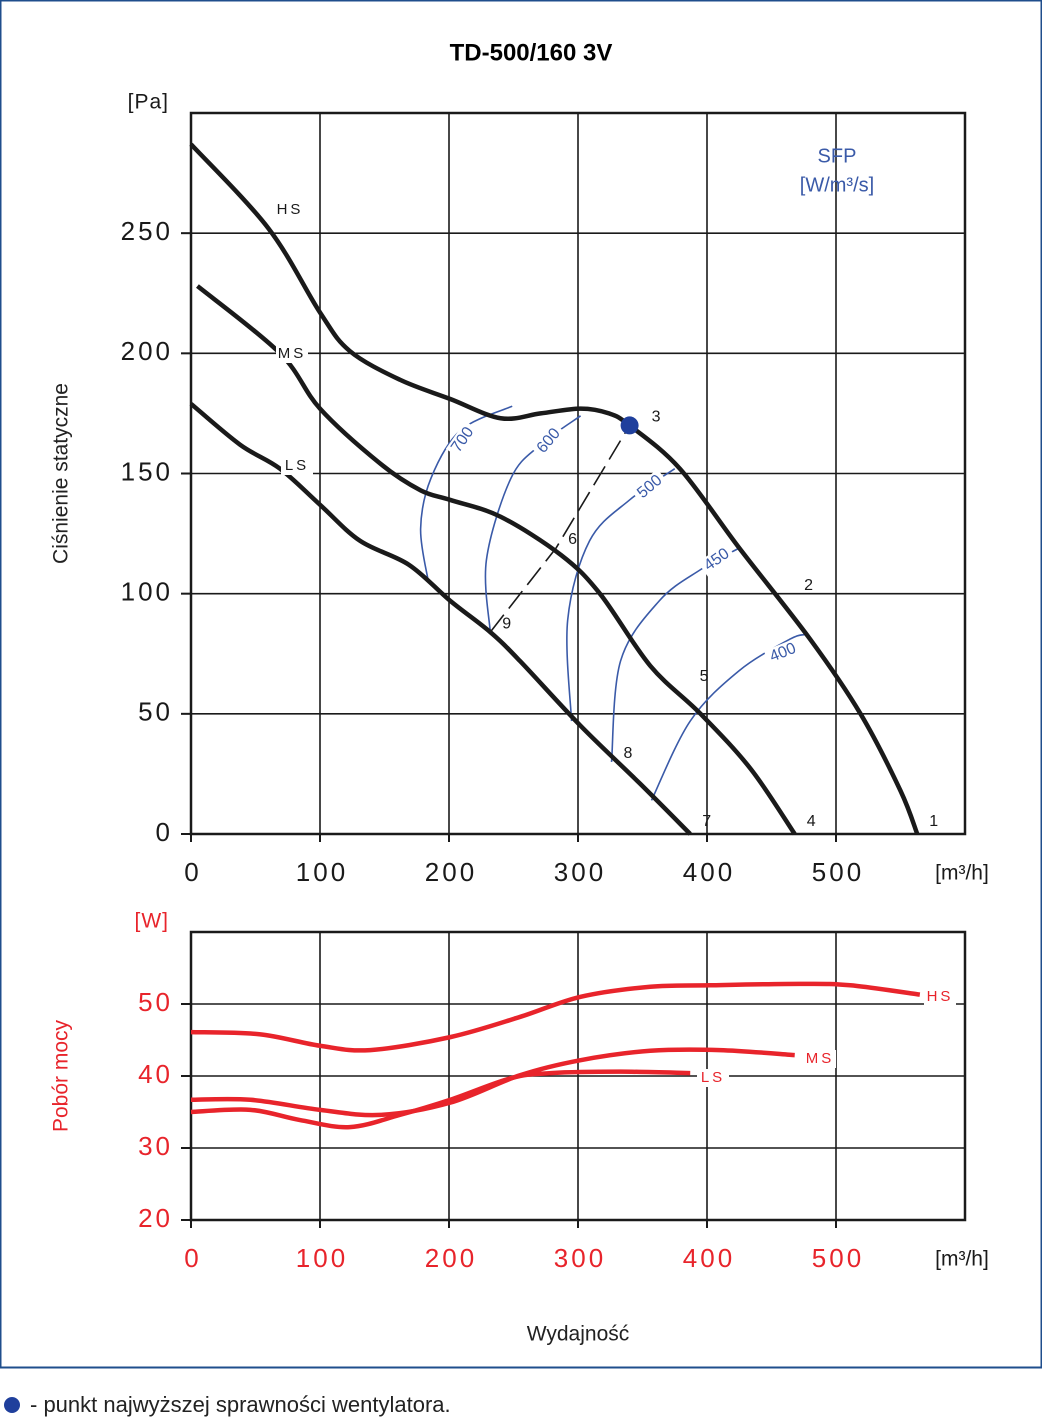 This screenshot has width=1042, height=1425. I want to click on y-tick-label: 20, so click(155, 1218).